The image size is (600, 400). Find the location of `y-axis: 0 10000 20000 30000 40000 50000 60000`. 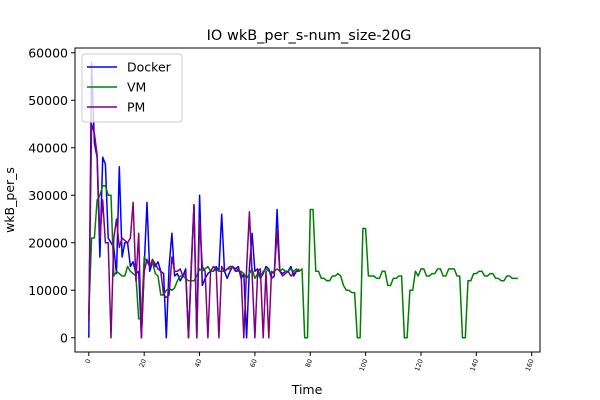

y-axis: 0 10000 20000 30000 40000 50000 60000 is located at coordinates (51, 195).